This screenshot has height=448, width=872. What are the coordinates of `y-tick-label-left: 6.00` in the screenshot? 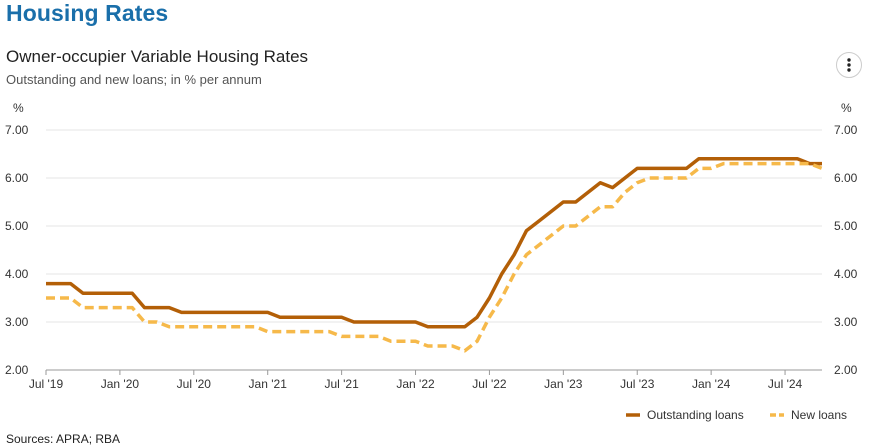 It's located at (17, 178).